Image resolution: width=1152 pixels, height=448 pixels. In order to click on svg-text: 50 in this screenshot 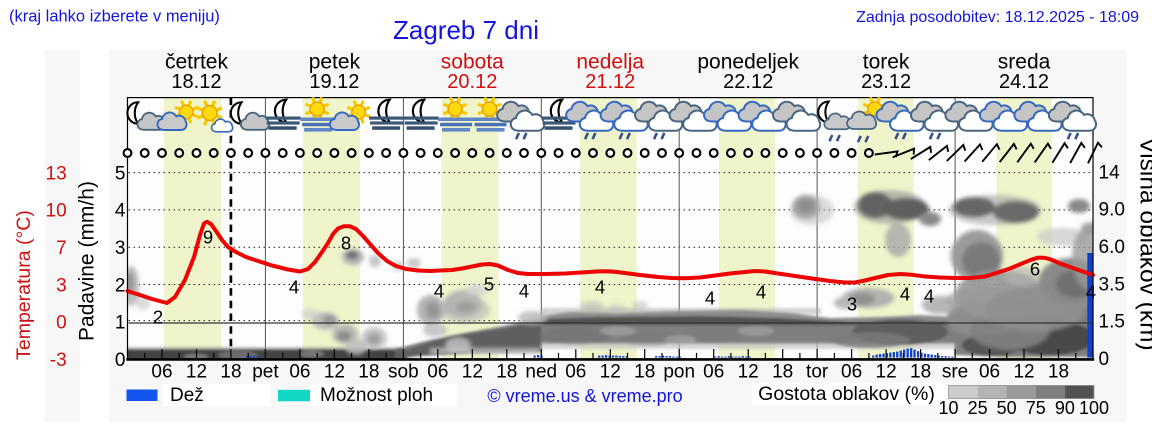, I will do `click(1007, 408)`.